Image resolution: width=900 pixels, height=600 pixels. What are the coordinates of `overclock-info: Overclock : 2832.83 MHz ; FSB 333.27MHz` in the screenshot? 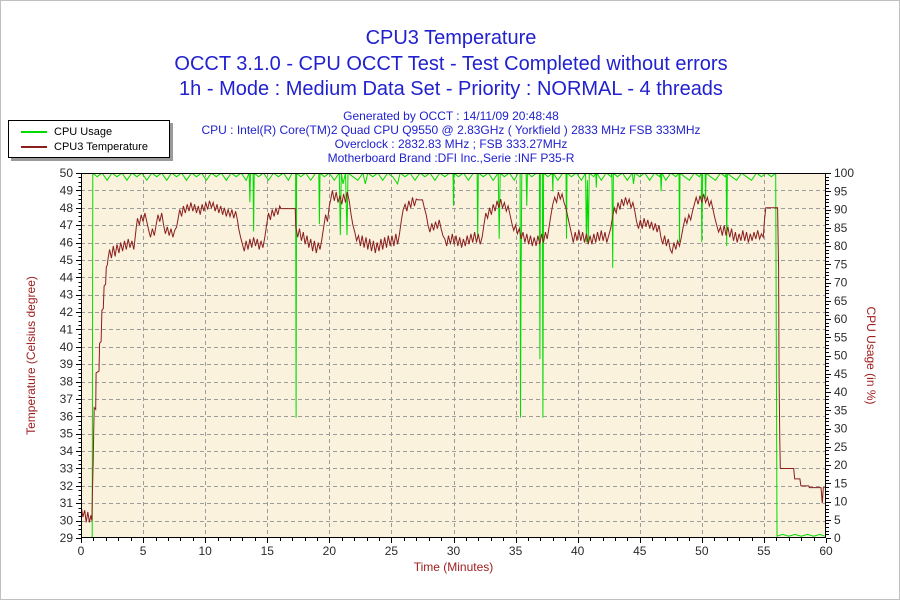 It's located at (451, 144).